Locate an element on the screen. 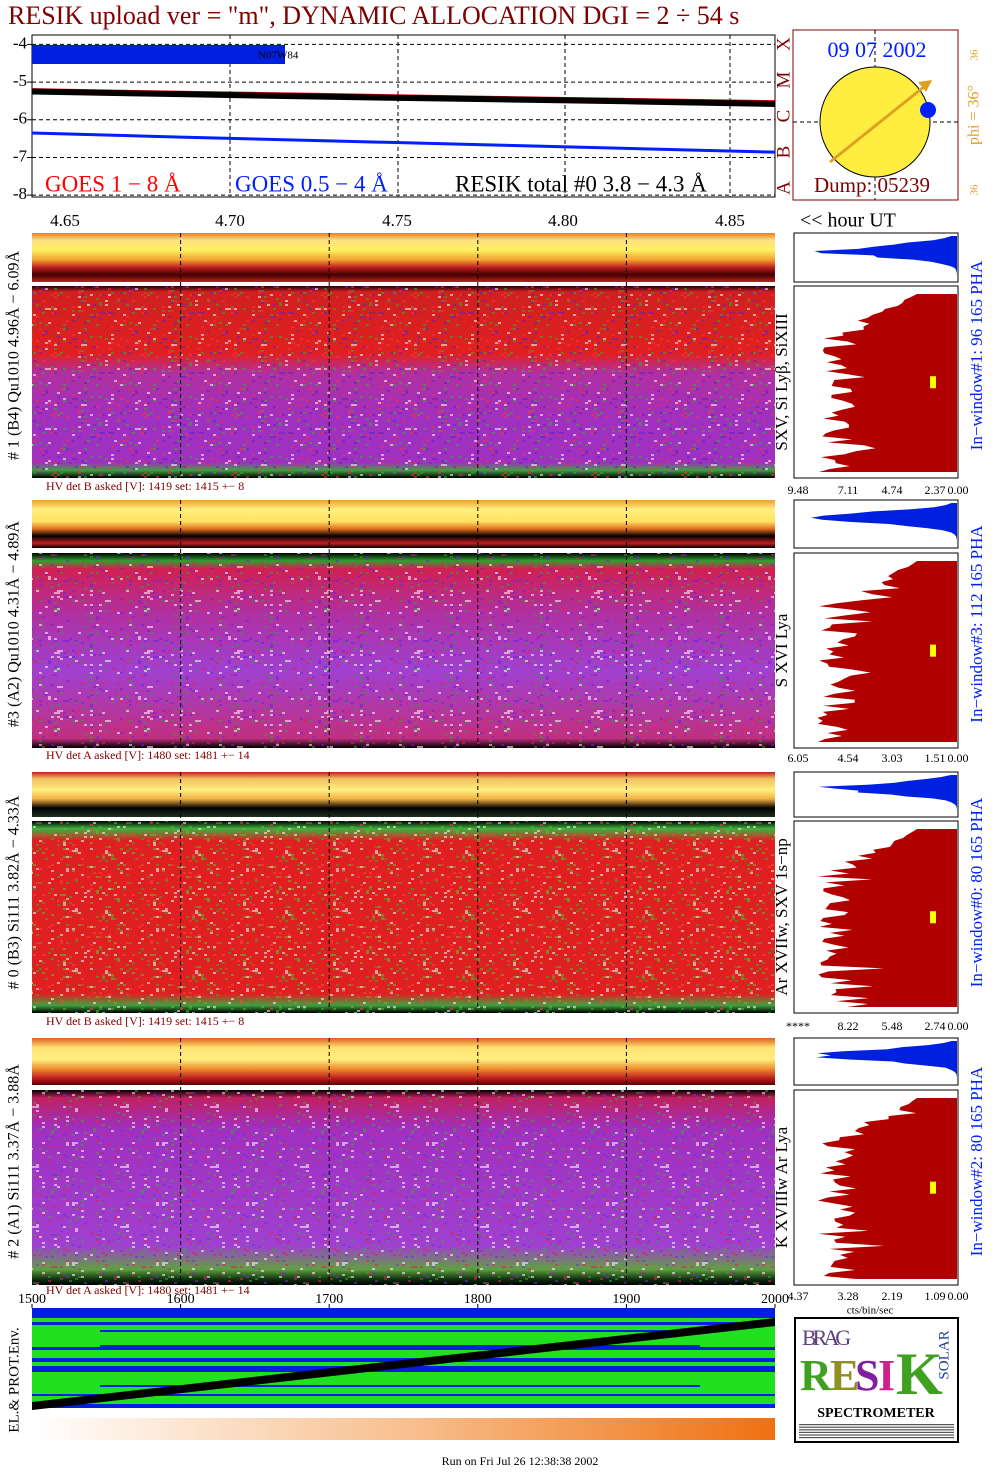 Image resolution: width=1004 pixels, height=1476 pixels. line-ids: Ar XVIIw, SXV 1s−np is located at coordinates (781, 916).